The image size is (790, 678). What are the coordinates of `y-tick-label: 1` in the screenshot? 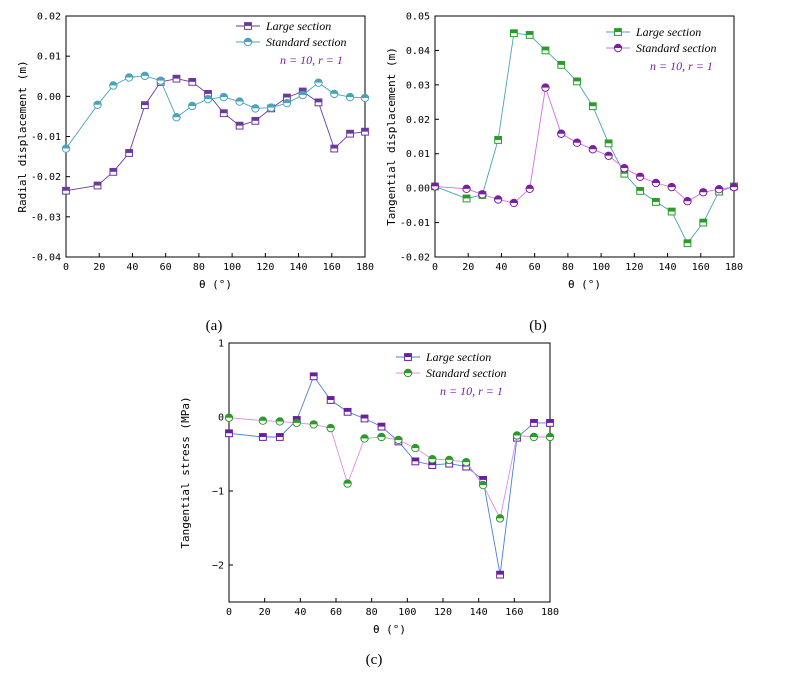 It's located at (221, 344).